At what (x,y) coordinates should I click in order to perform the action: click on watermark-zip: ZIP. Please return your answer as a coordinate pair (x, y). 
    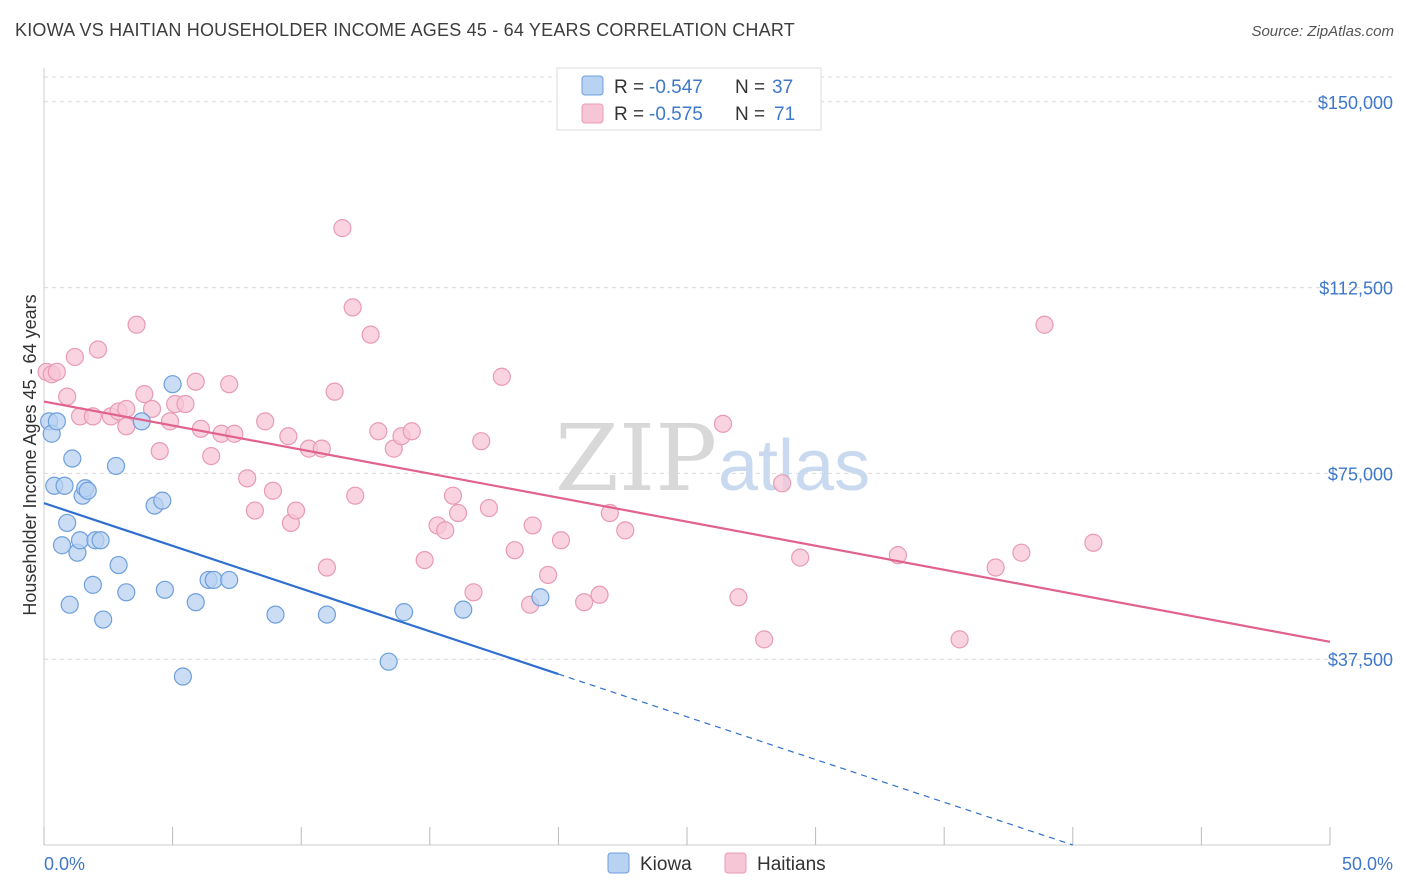
    Looking at the image, I should click on (636, 458).